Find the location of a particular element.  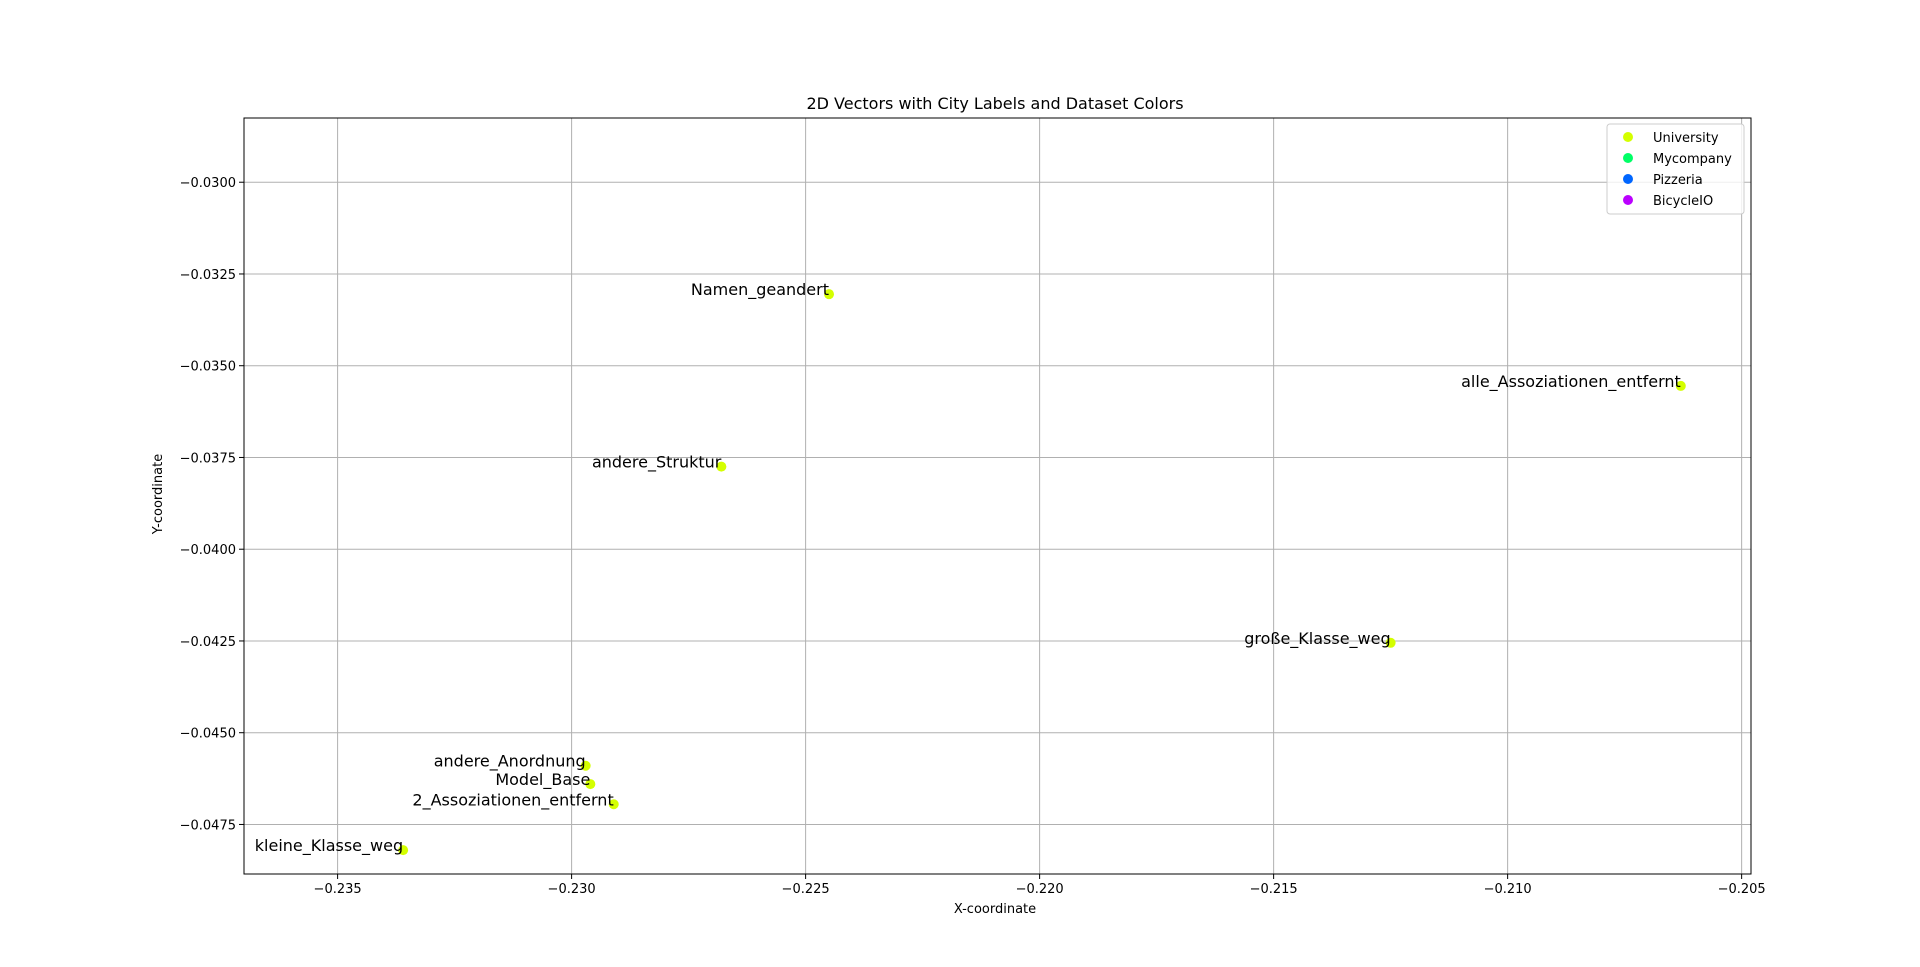

point-label: andere_Struktur is located at coordinates (657, 463).